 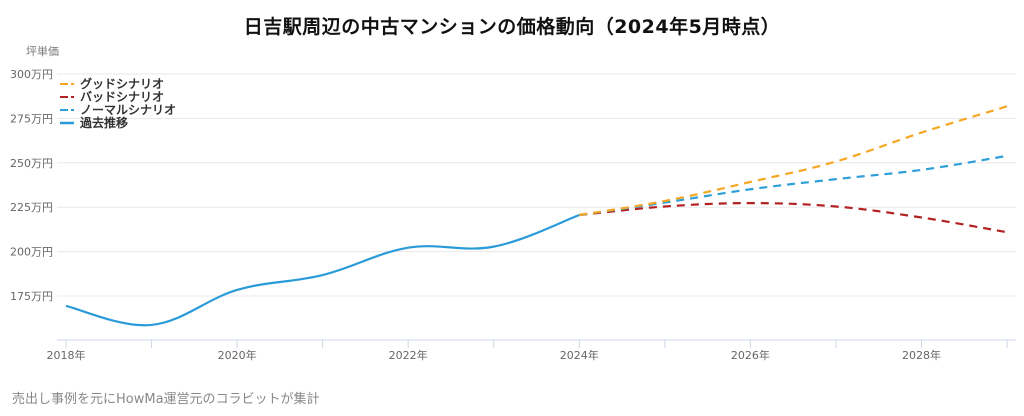 I want to click on legend-item: 過去推移, so click(x=103, y=122).